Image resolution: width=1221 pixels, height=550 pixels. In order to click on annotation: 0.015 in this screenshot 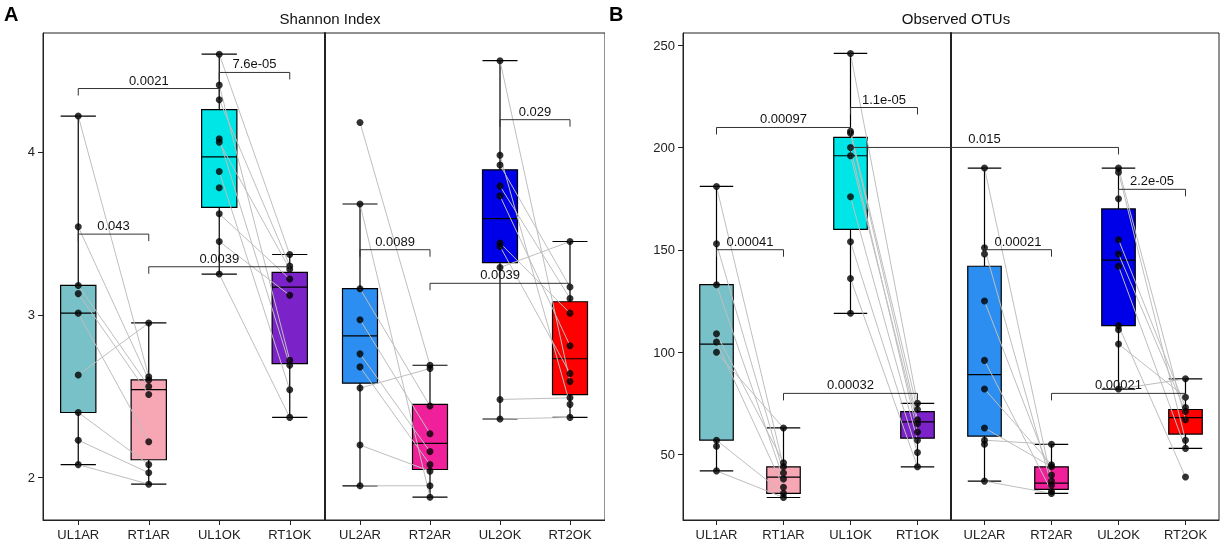, I will do `click(984, 139)`.